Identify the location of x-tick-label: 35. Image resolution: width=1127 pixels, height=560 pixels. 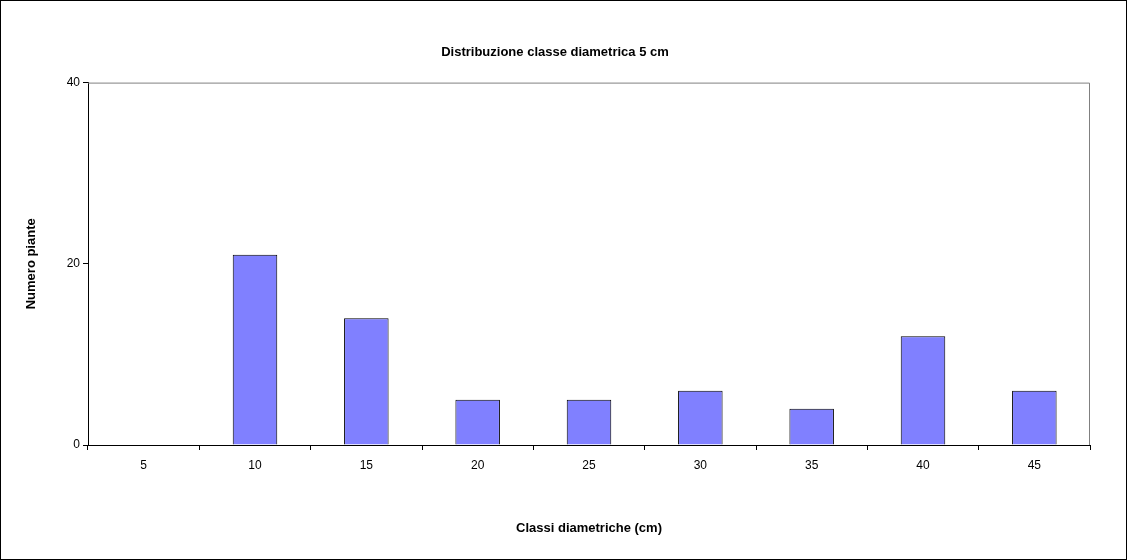
(811, 464).